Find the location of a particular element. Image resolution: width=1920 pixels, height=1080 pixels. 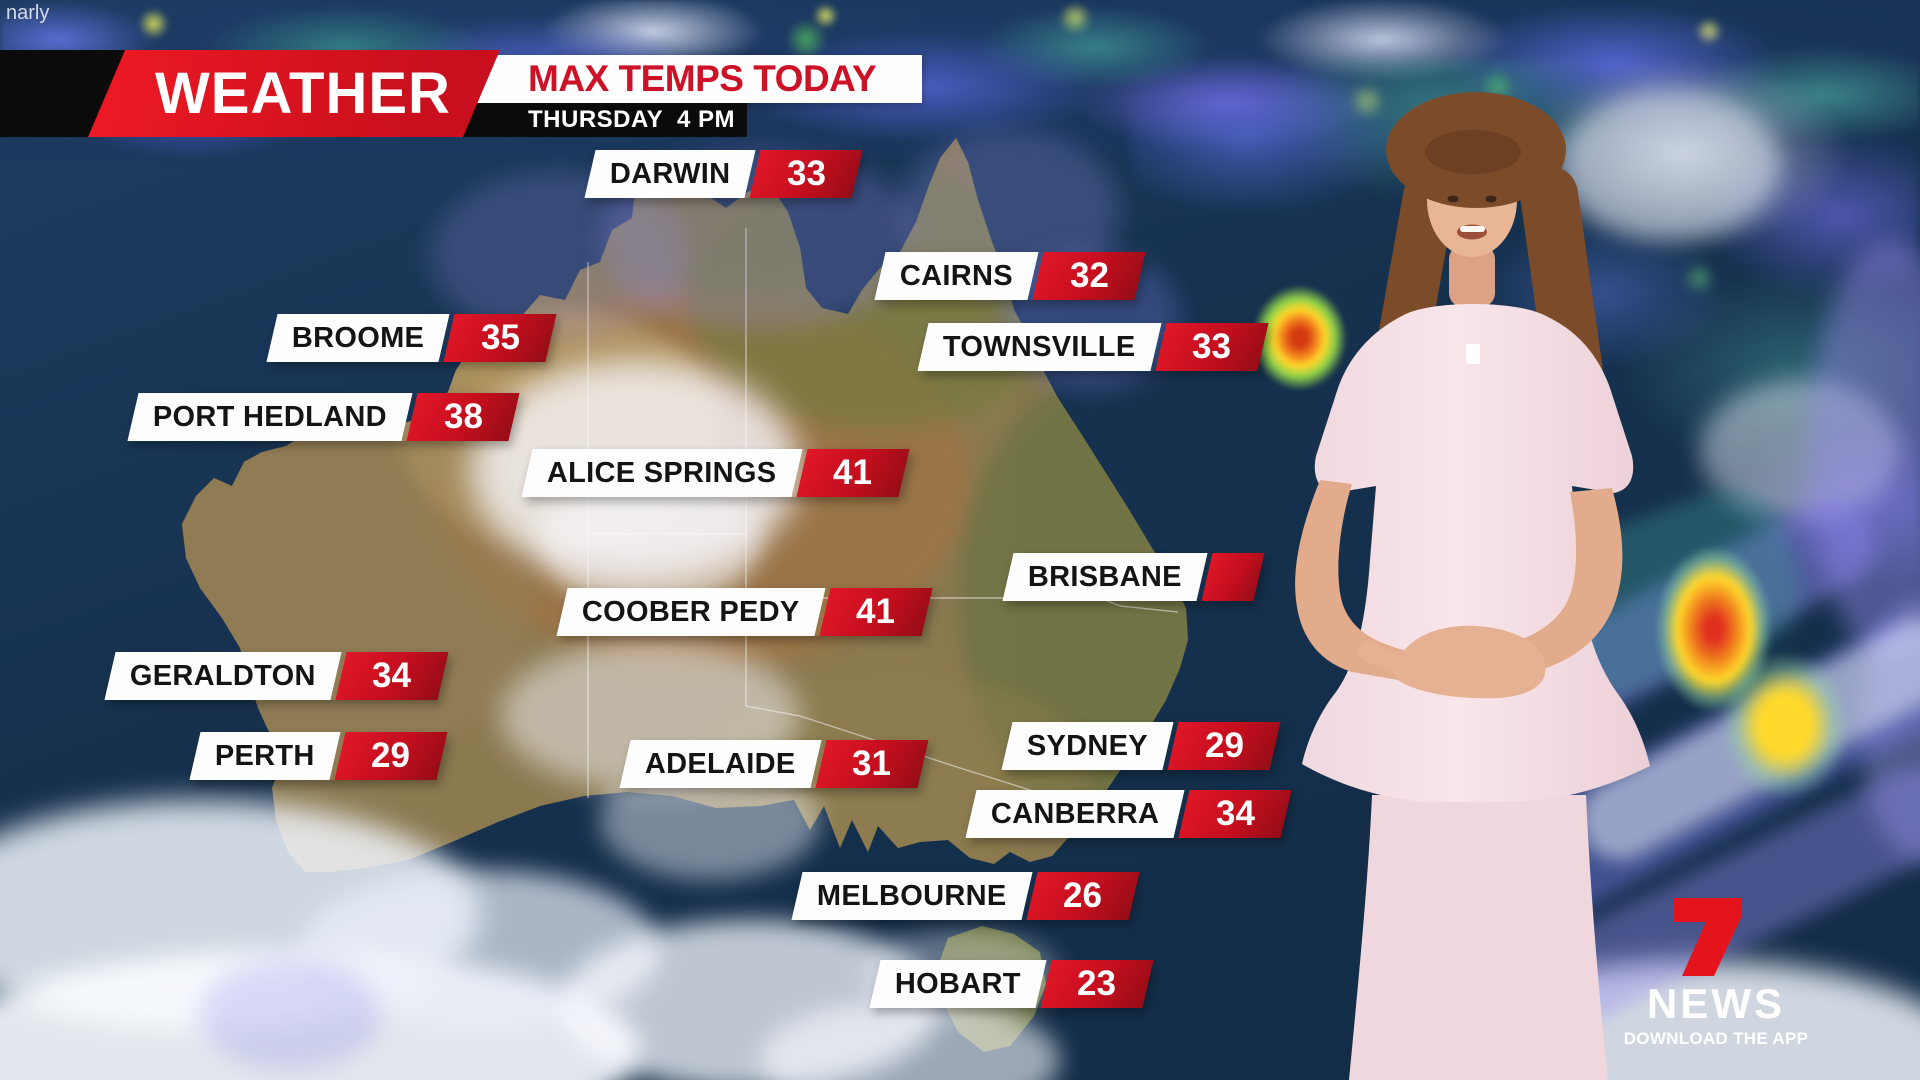

presenter-finger is located at coordinates (1382, 658).